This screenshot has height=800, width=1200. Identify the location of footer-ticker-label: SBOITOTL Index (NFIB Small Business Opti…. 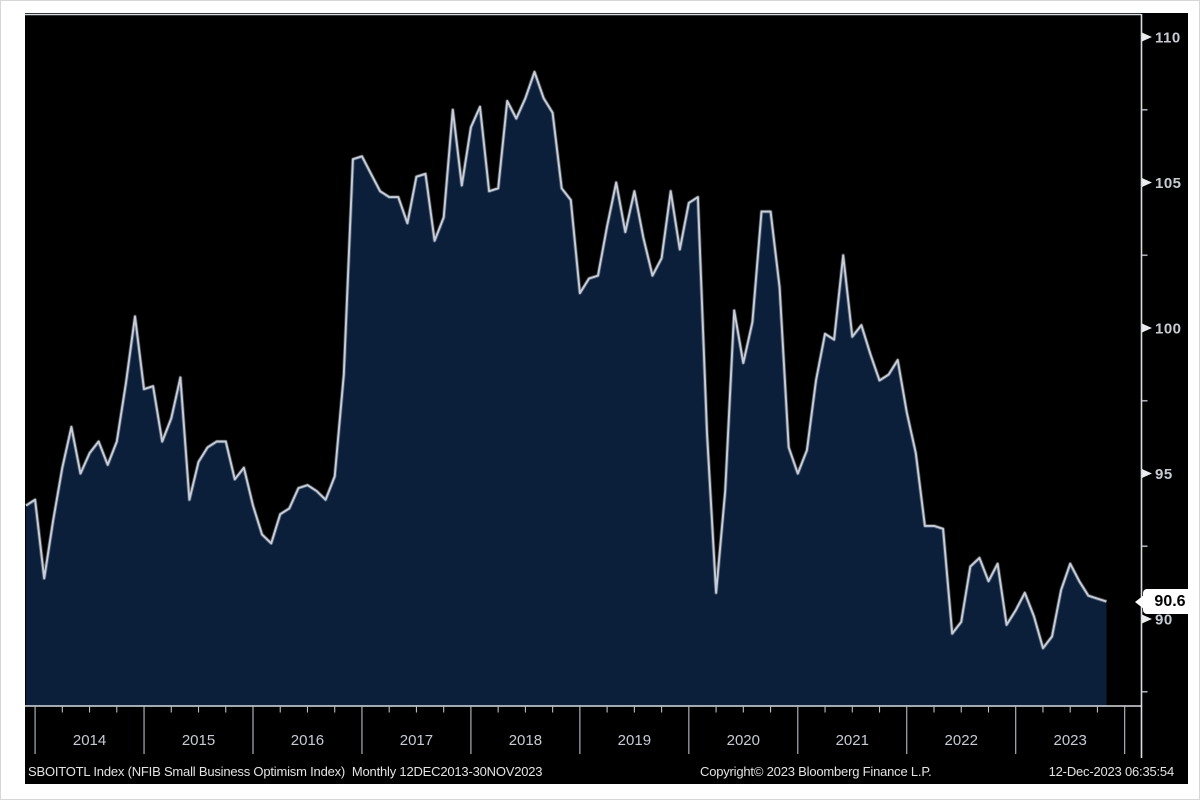
(285, 771).